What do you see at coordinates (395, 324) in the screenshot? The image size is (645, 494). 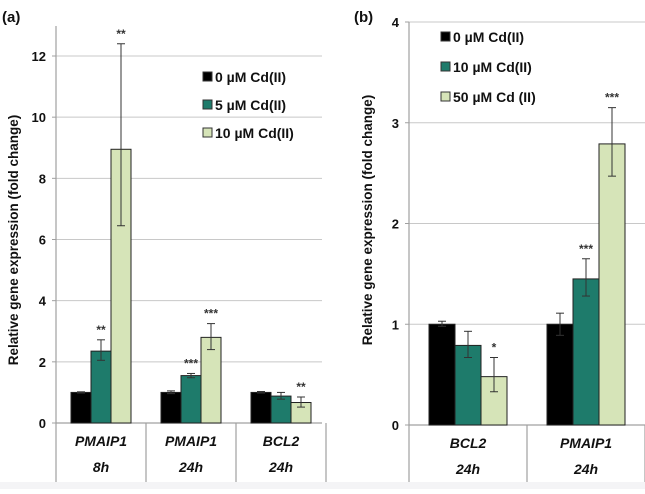 I see `y-tick-label: 1` at bounding box center [395, 324].